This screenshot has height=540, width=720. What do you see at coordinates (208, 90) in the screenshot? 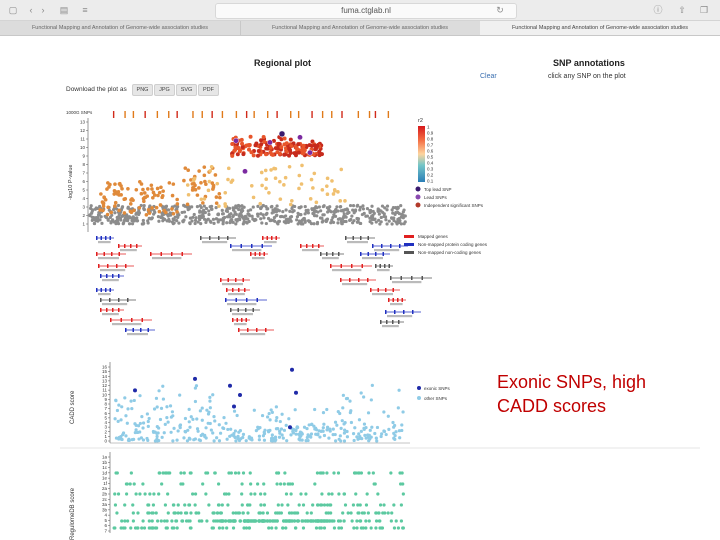
I see `download-pdf-button: PDF` at bounding box center [208, 90].